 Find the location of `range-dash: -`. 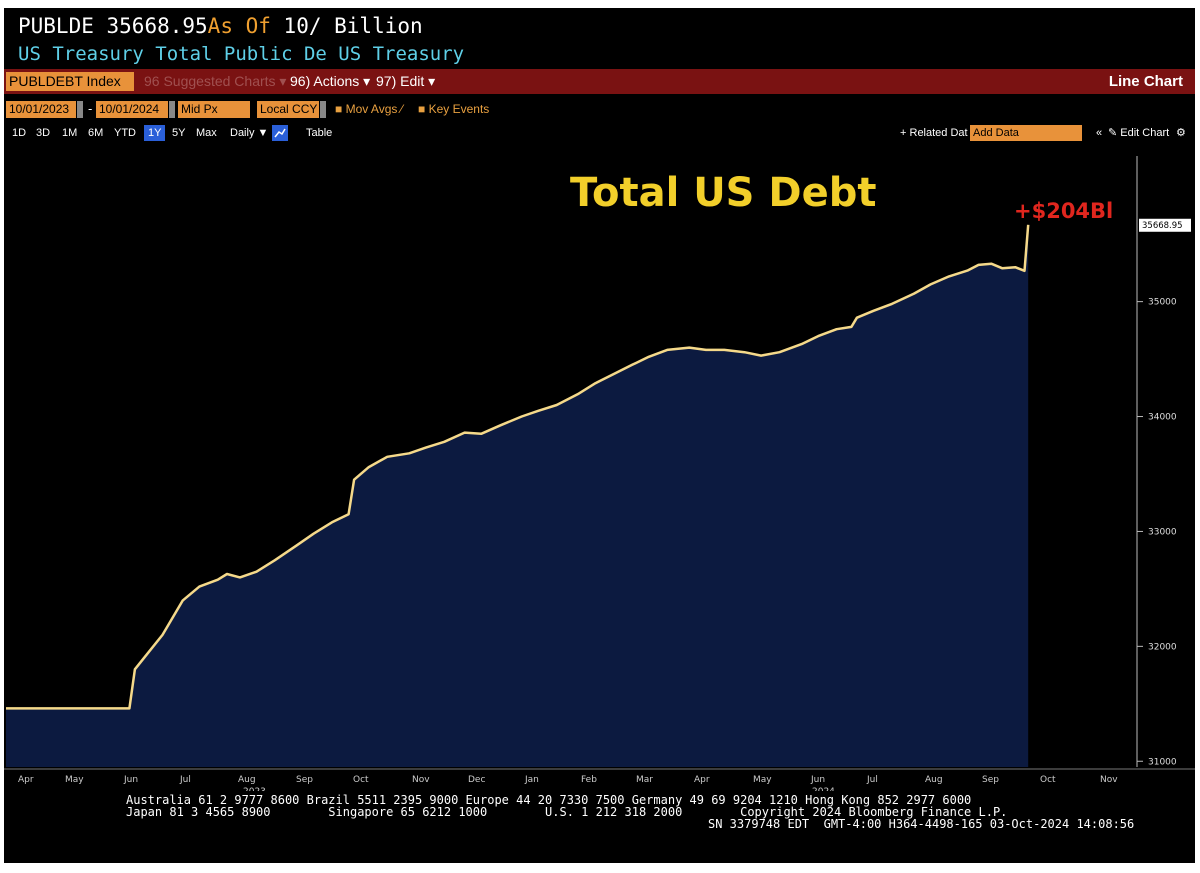

range-dash: - is located at coordinates (90, 109).